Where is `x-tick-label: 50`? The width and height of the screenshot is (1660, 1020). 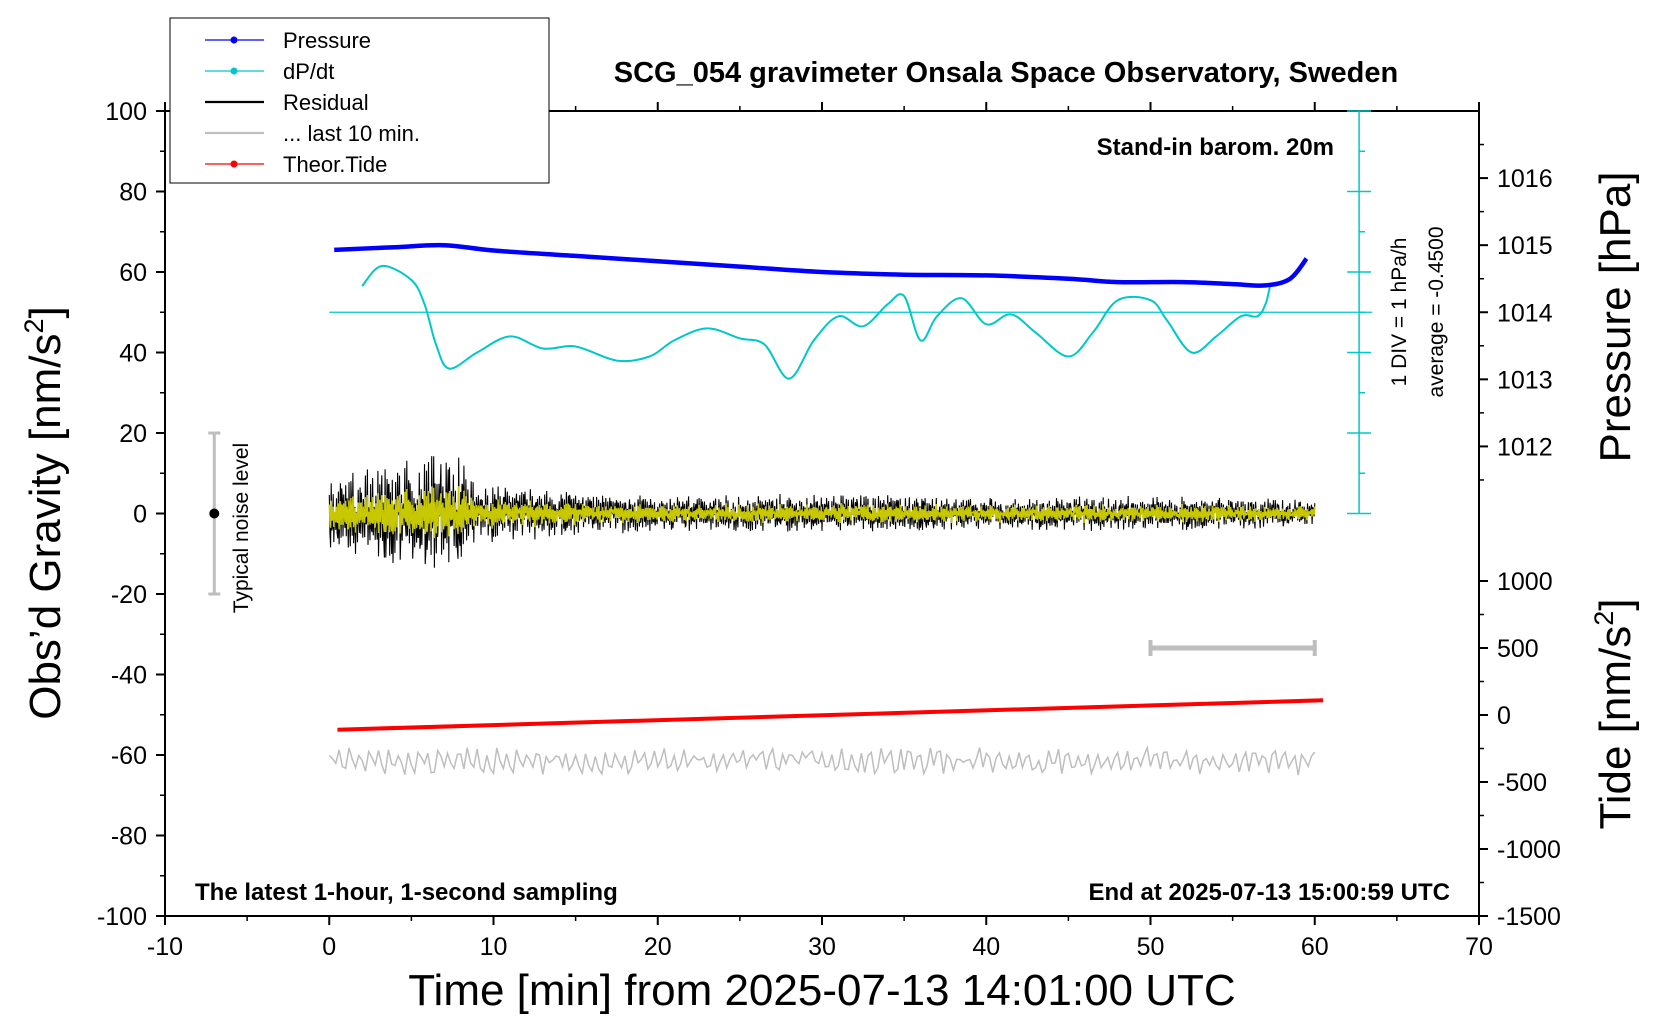 x-tick-label: 50 is located at coordinates (1151, 947).